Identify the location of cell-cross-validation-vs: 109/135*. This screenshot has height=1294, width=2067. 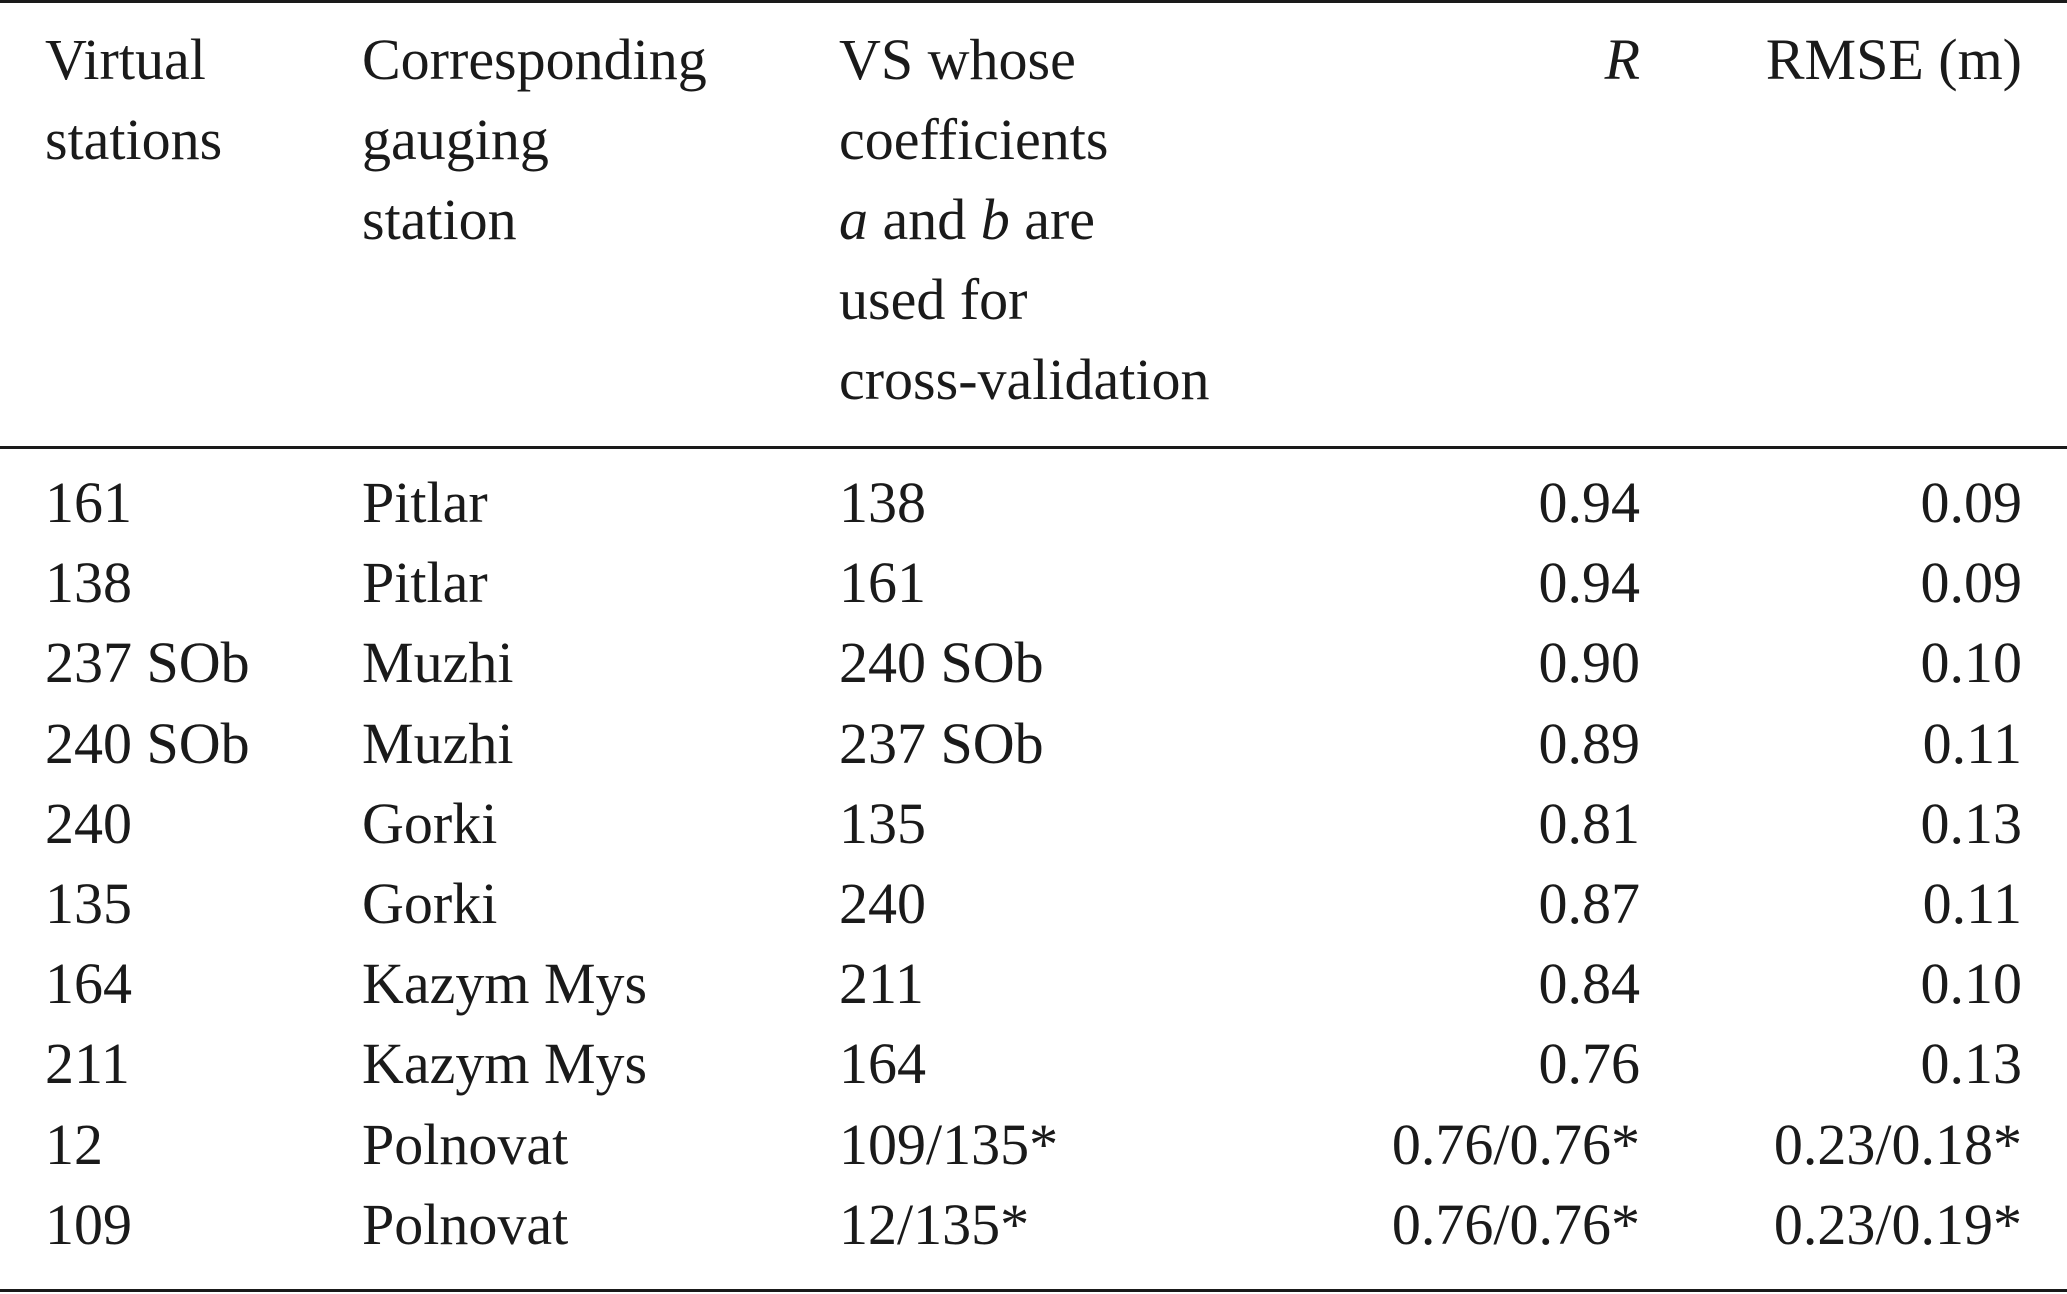
(949, 1144).